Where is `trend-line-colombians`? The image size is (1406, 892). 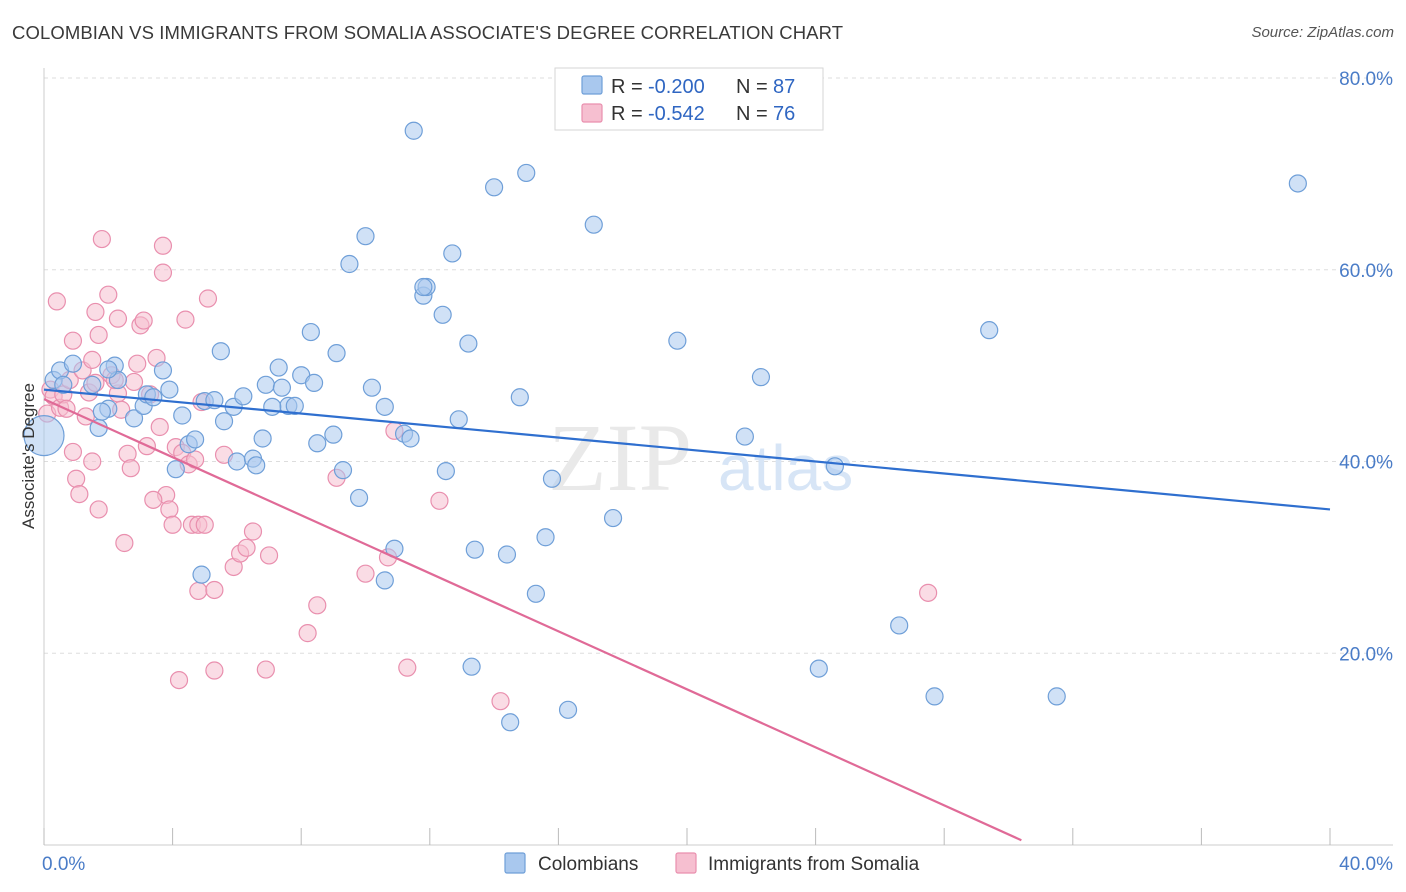 trend-line-colombians is located at coordinates (687, 449).